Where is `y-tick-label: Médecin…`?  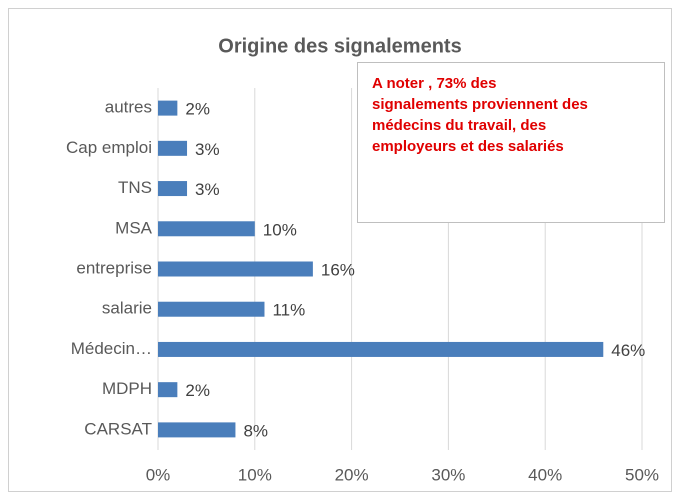
y-tick-label: Médecin… is located at coordinates (111, 348).